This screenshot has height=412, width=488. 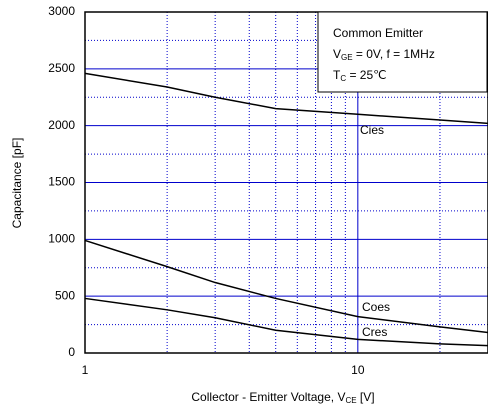 What do you see at coordinates (61, 125) in the screenshot?
I see `y-tick-label: 2000` at bounding box center [61, 125].